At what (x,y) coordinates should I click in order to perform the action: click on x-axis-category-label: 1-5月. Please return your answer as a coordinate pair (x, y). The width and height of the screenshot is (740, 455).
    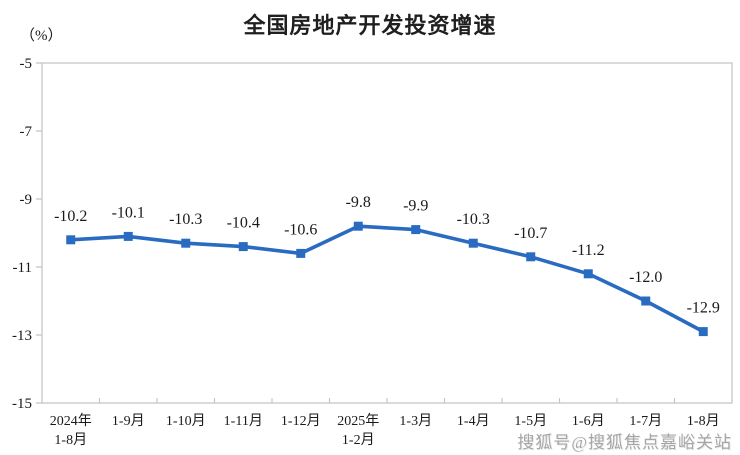
    Looking at the image, I should click on (530, 421).